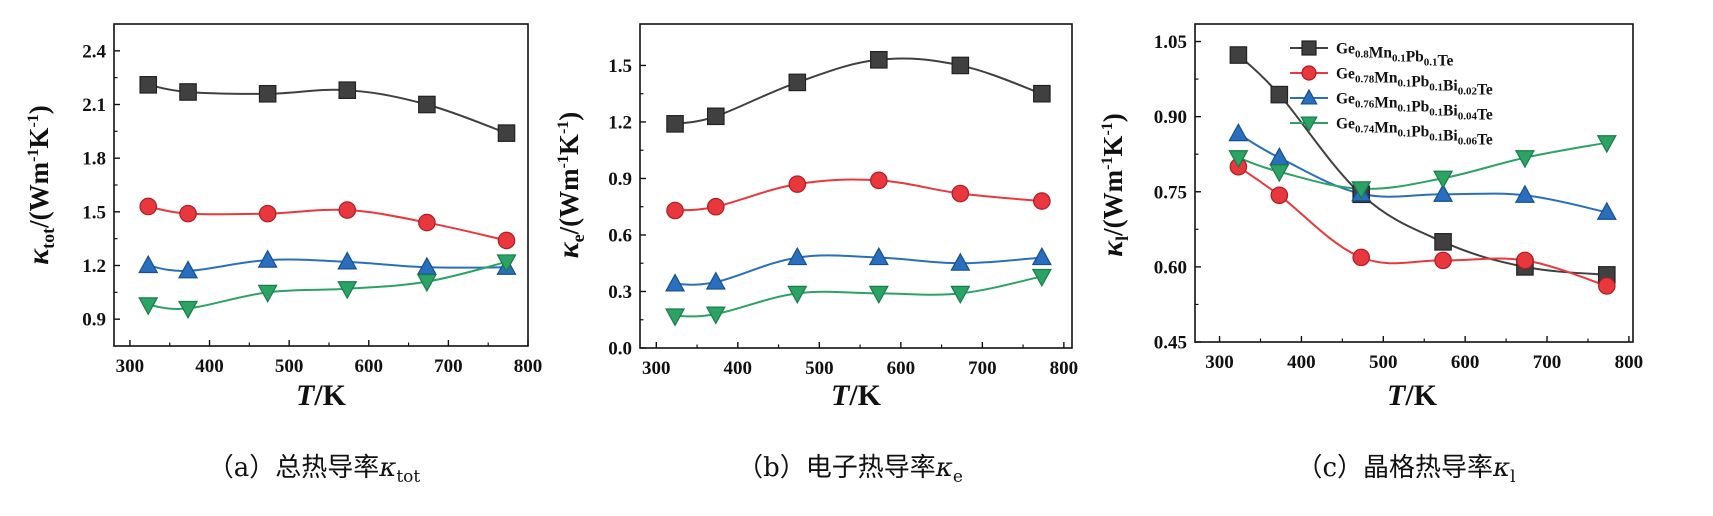  I want to click on panel-a-x-tick-label: 500, so click(289, 366).